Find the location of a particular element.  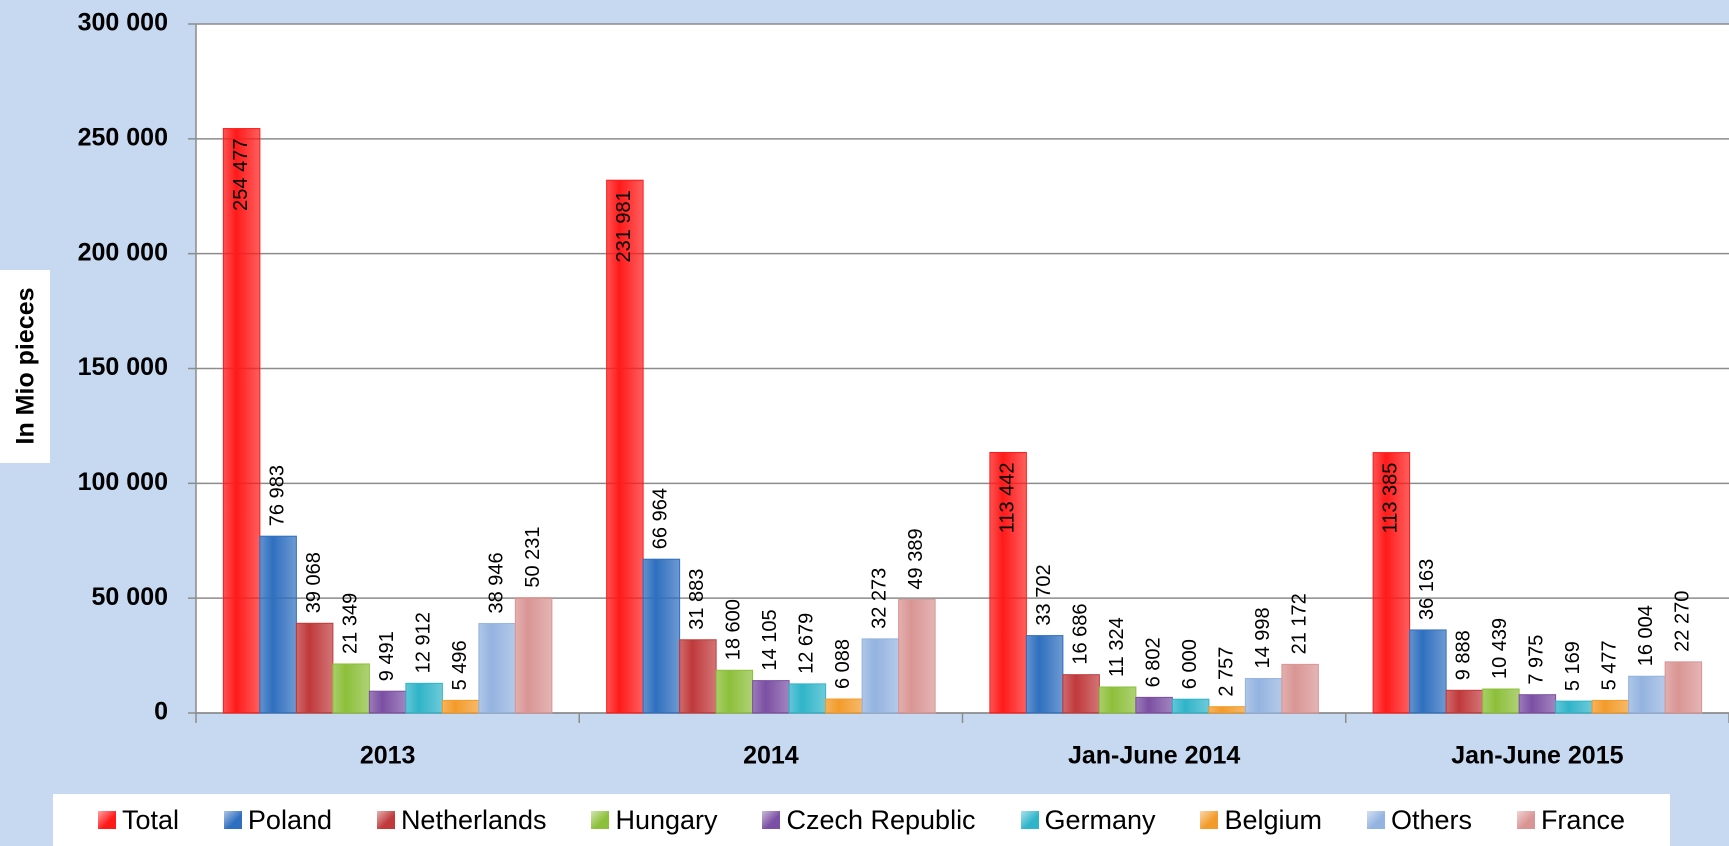

legend-item: Others is located at coordinates (1419, 820).